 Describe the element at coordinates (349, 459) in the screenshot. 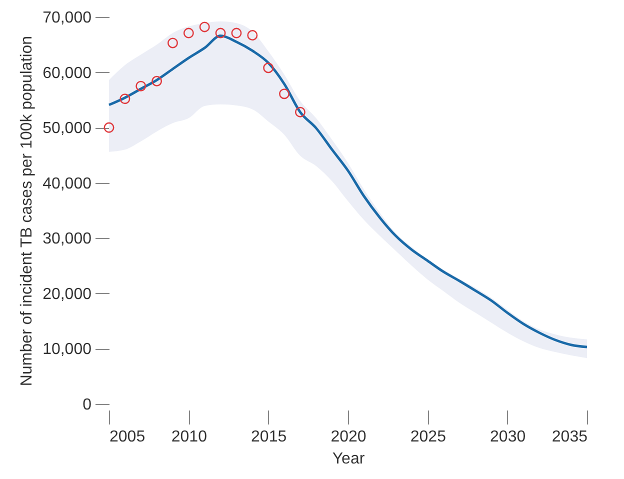

I see `x-axis-title: Year` at that location.